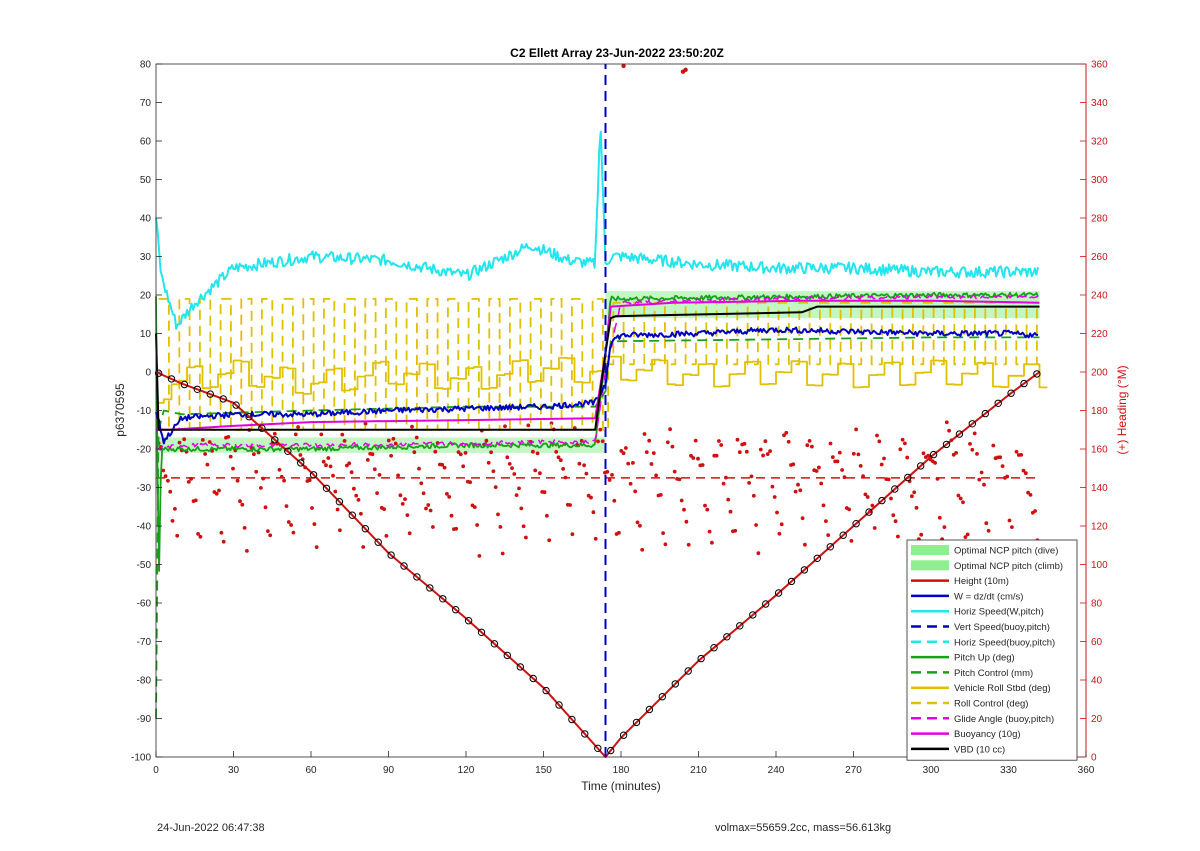  I want to click on x-tick-label: 90, so click(389, 770).